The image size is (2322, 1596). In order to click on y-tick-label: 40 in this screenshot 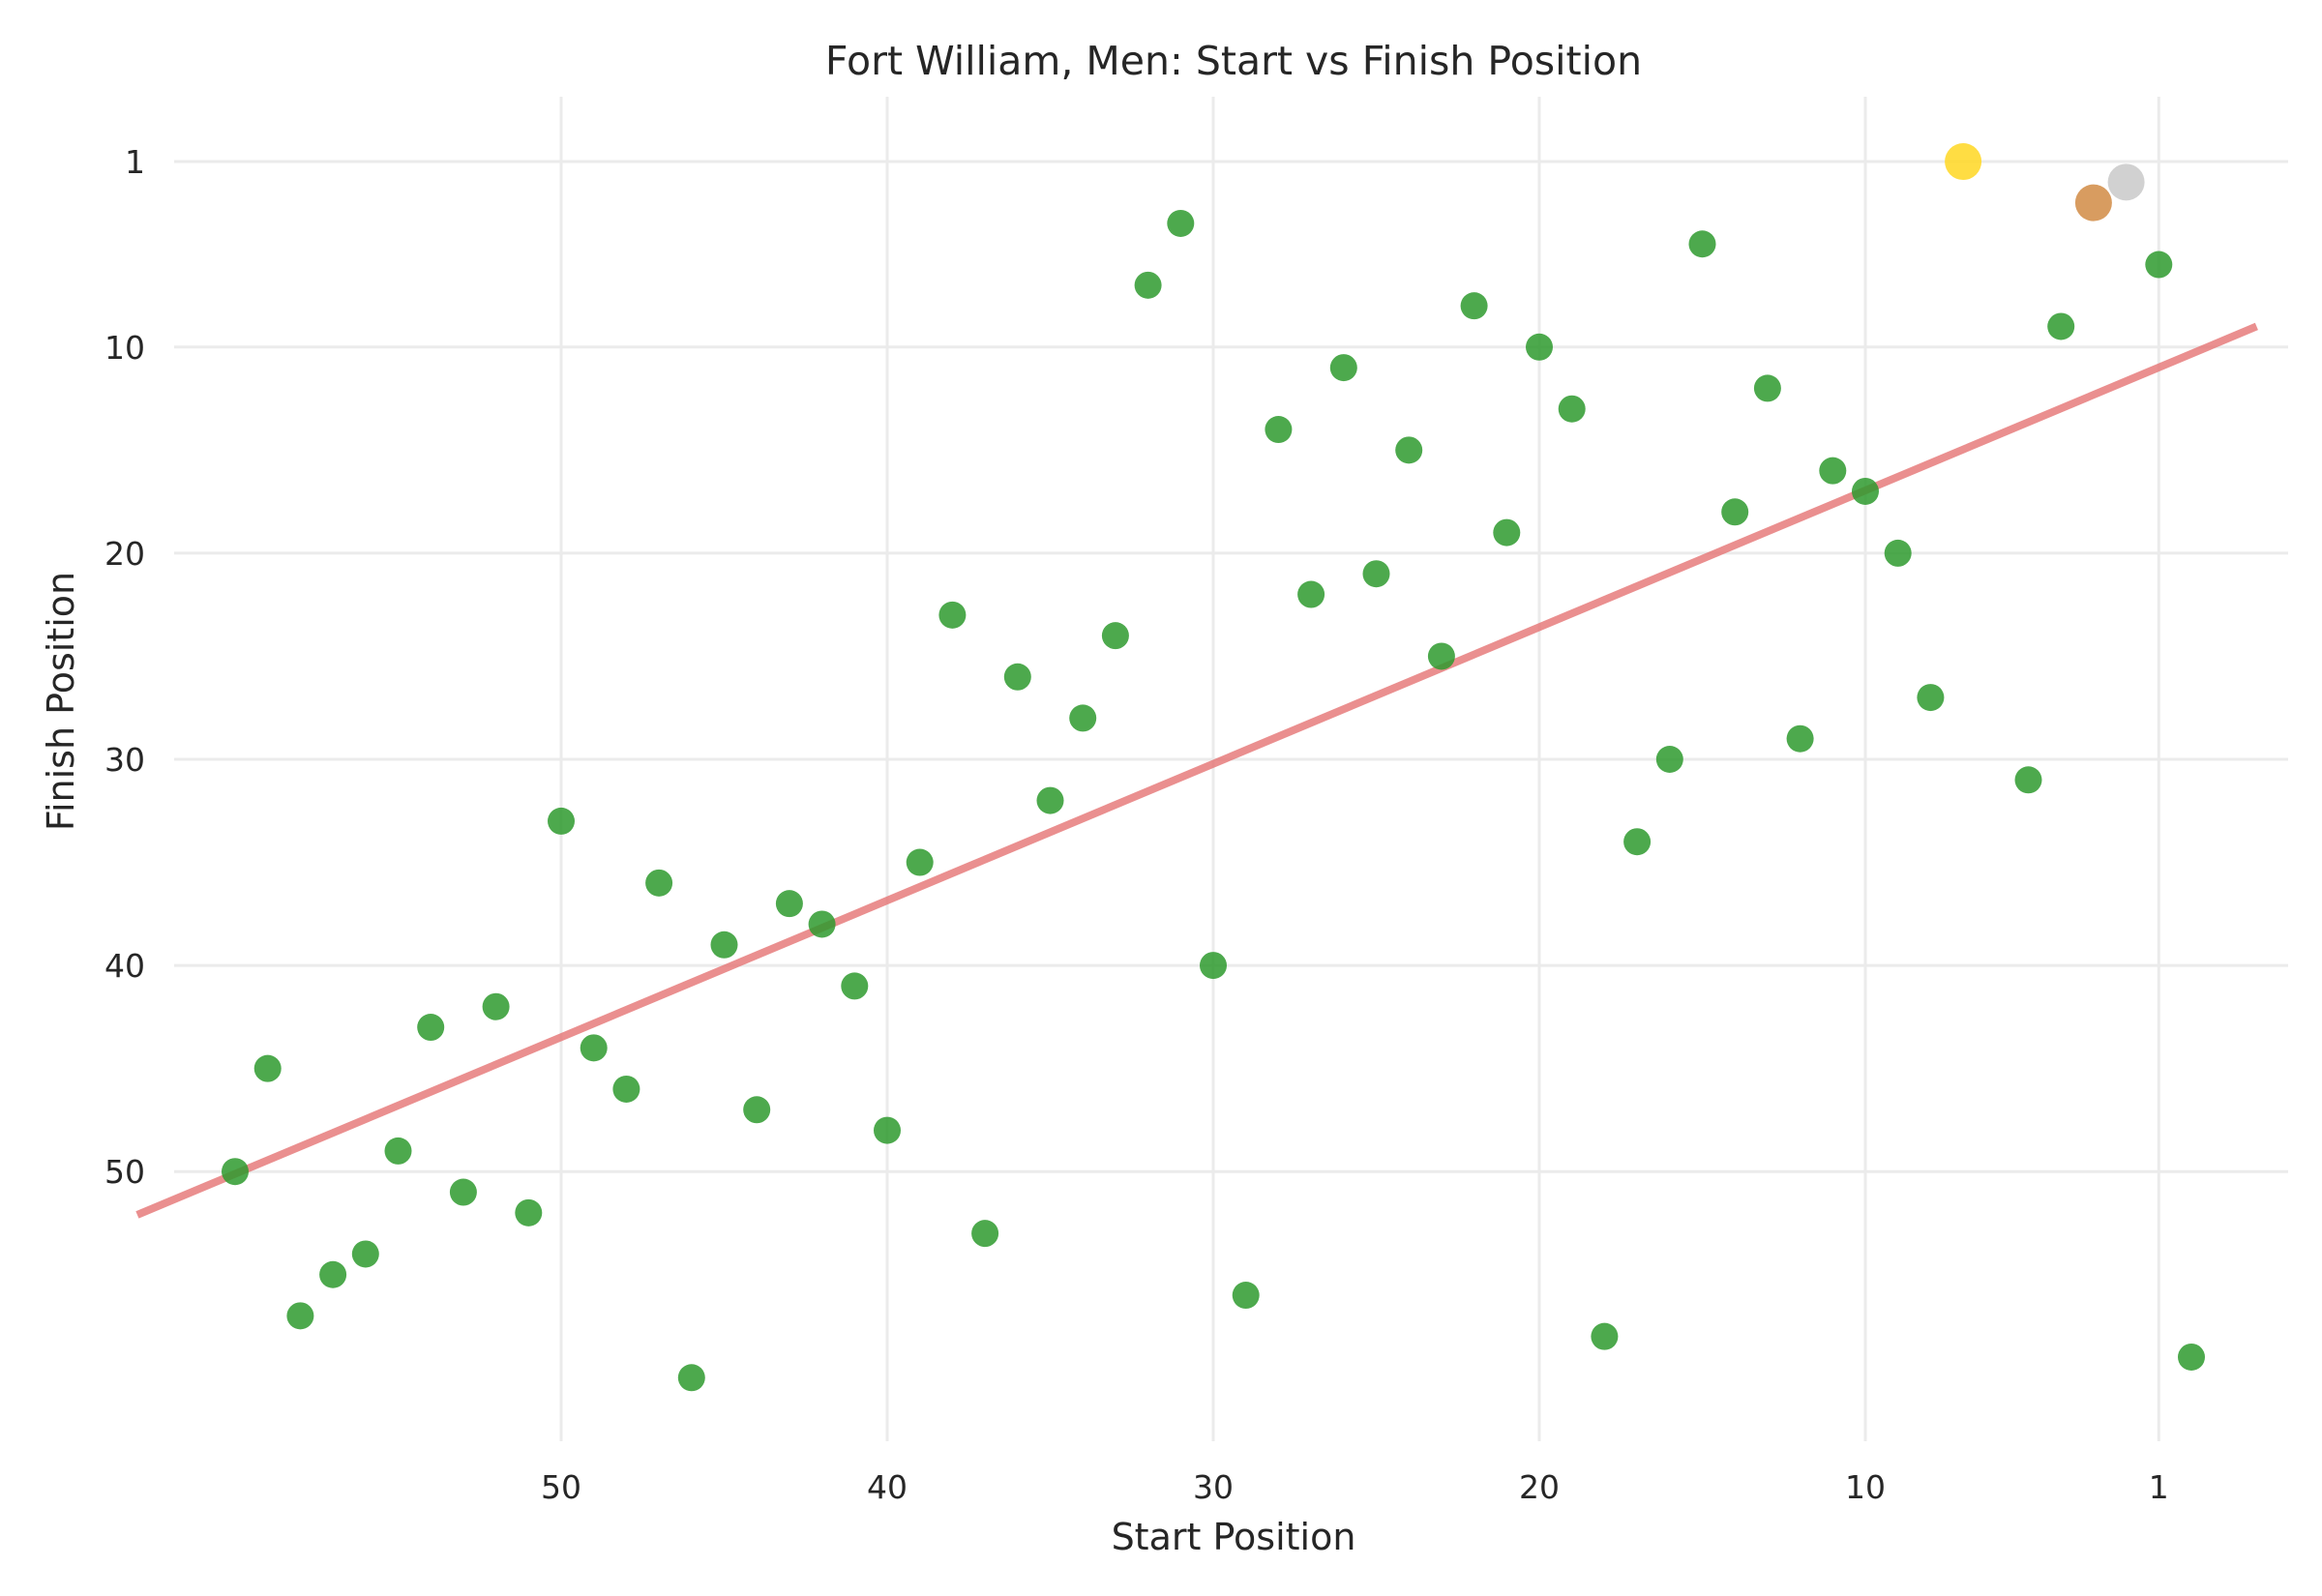, I will do `click(124, 966)`.